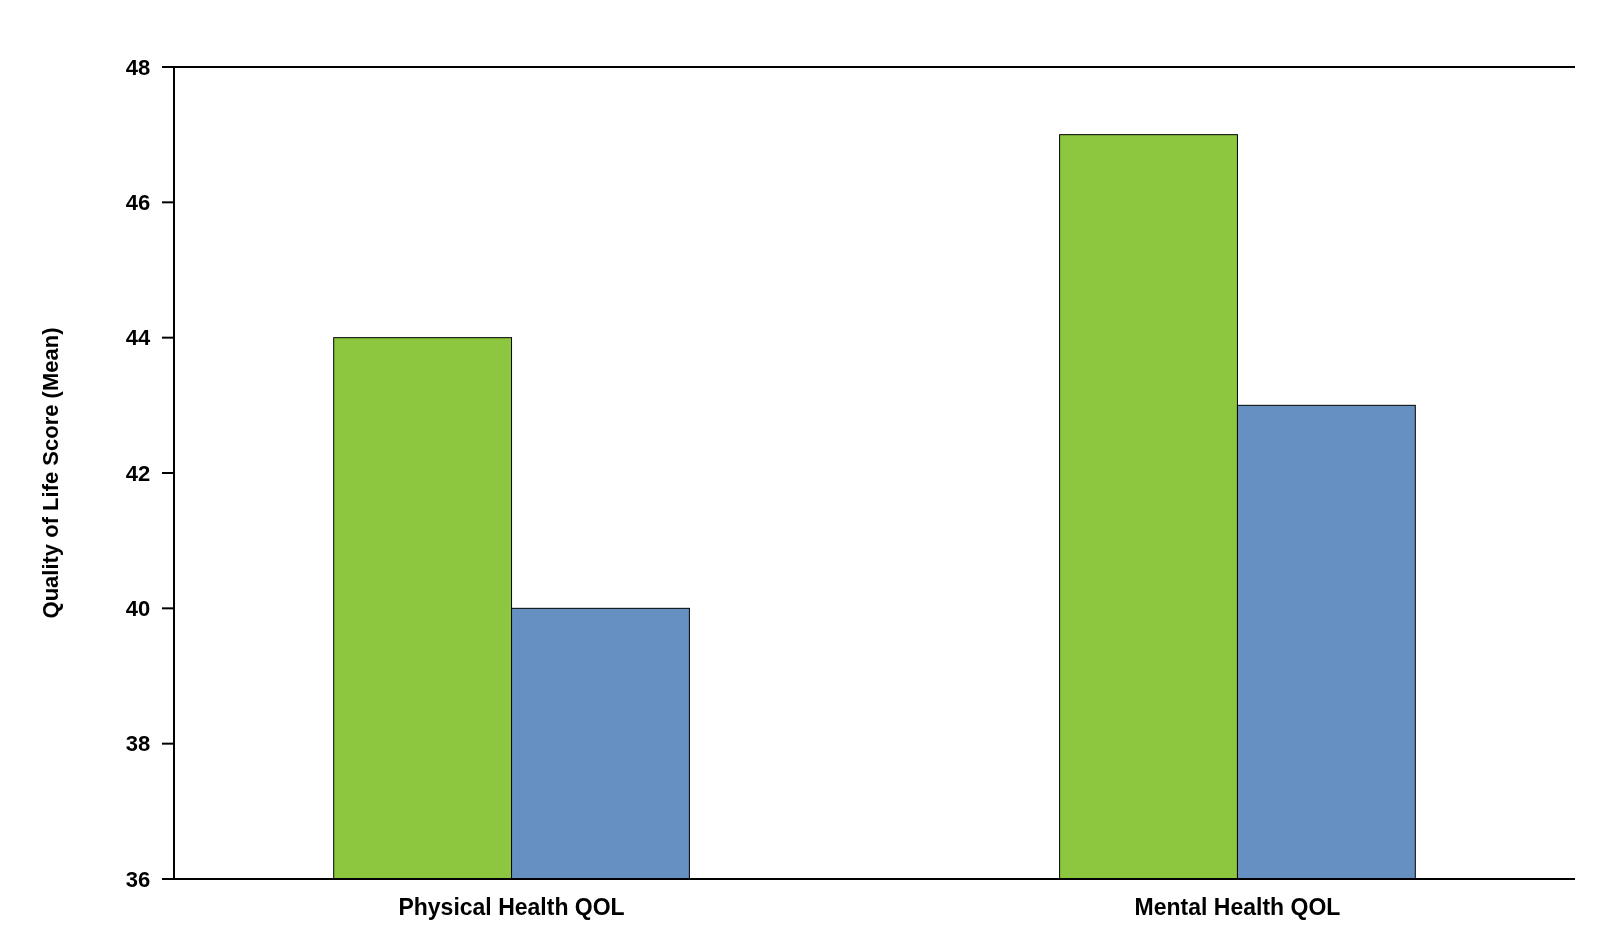 The width and height of the screenshot is (1603, 937). I want to click on y-tick-label: 36, so click(138, 879).